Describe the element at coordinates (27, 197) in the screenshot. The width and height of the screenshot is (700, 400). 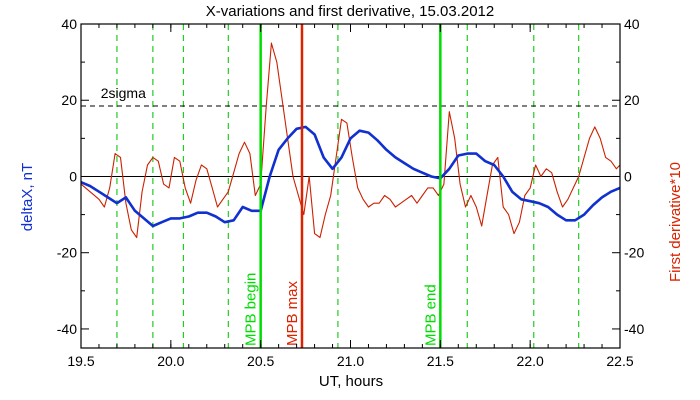
I see `y-axis-label-left: deltaX, nT` at that location.